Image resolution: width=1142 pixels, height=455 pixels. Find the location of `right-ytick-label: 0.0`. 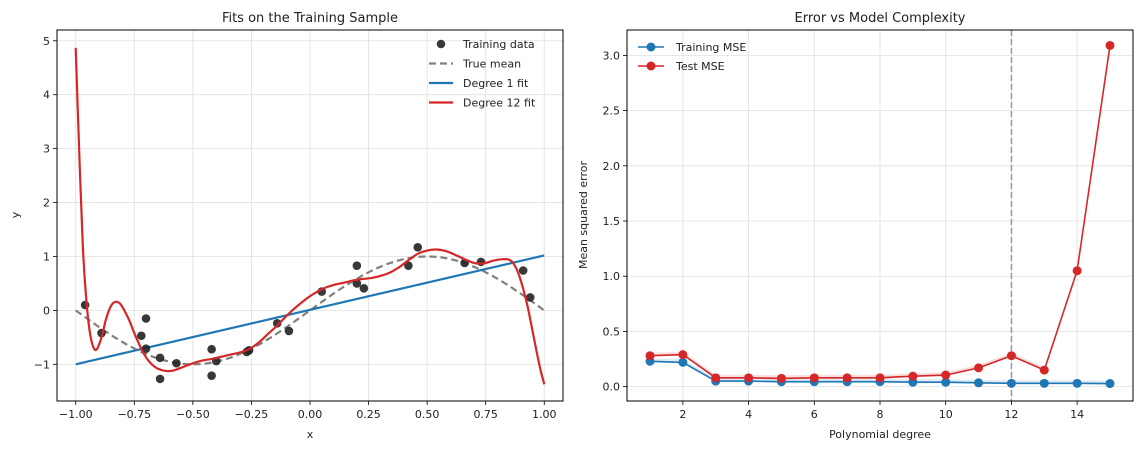

right-ytick-label: 0.0 is located at coordinates (612, 387).